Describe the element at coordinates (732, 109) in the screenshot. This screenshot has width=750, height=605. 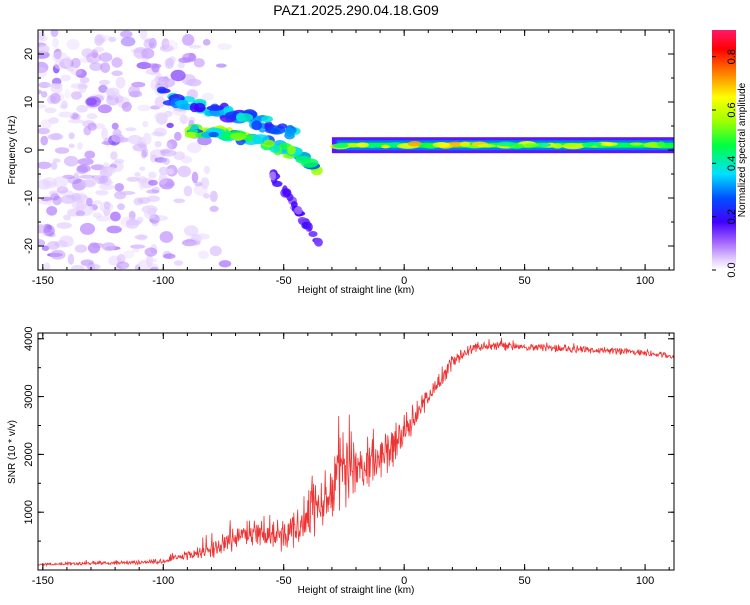
I see `colorbar-tick-label: 0.6` at that location.